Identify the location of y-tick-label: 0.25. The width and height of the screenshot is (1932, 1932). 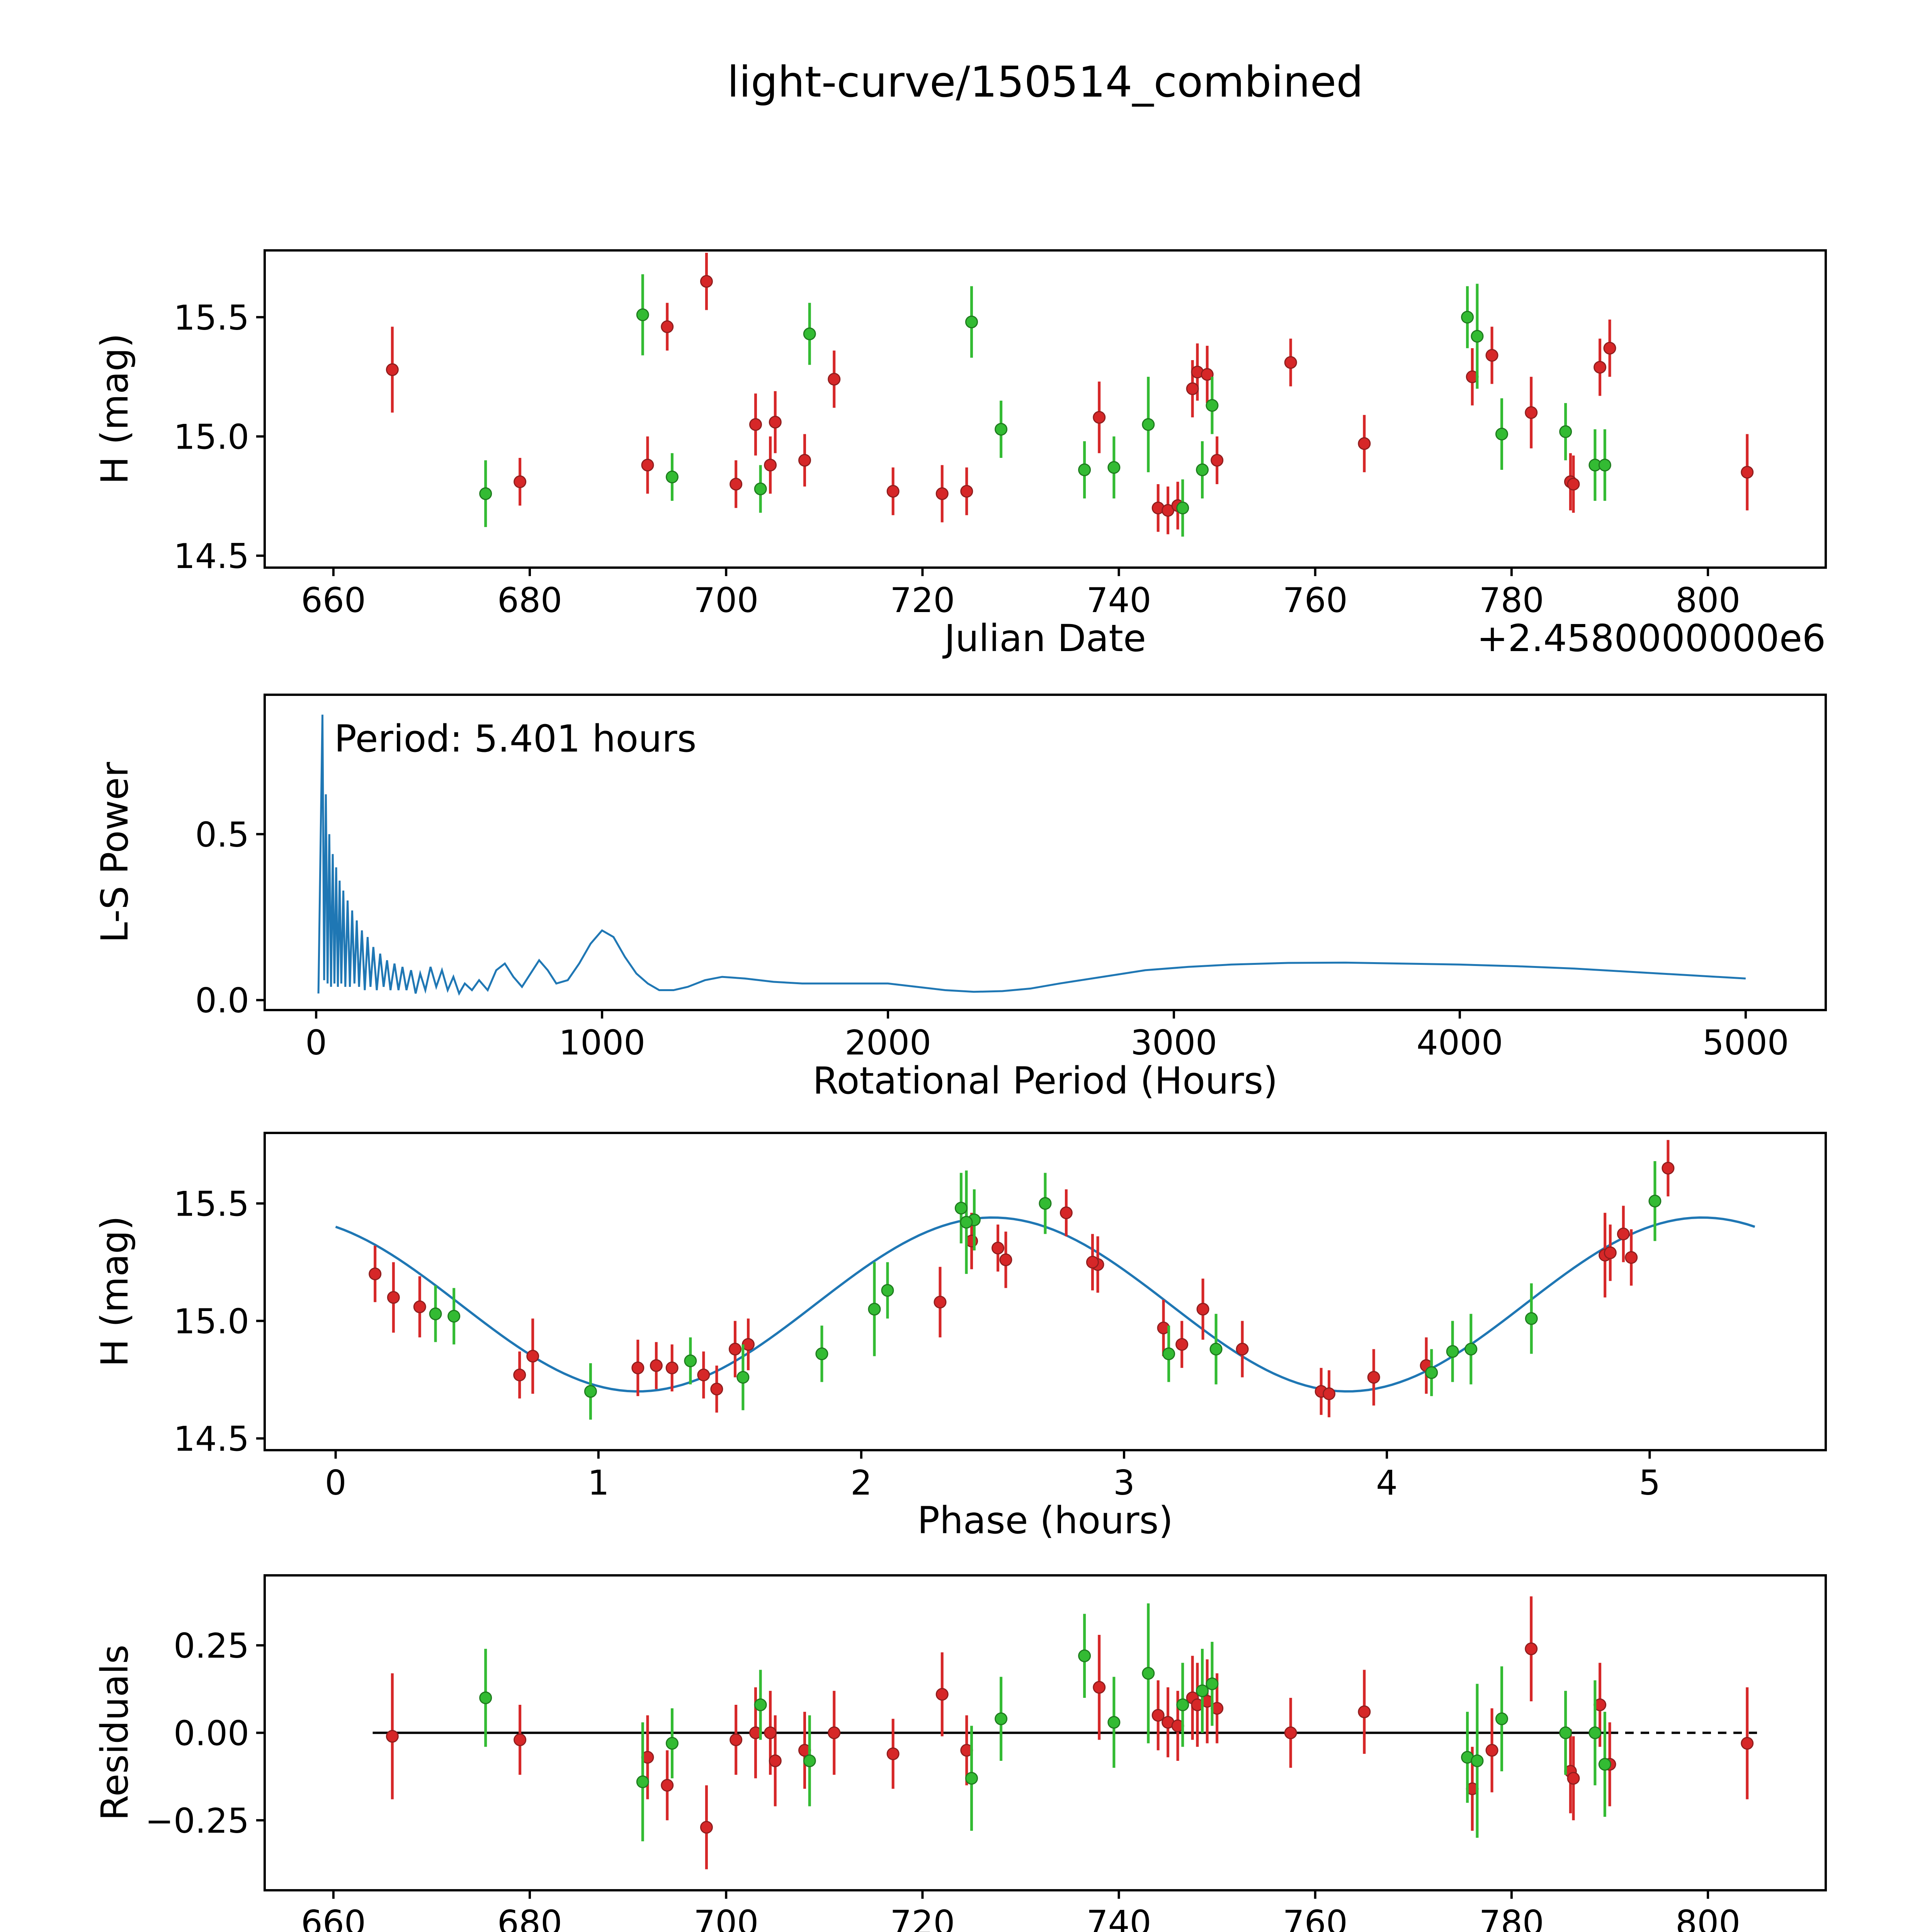
(211, 1646).